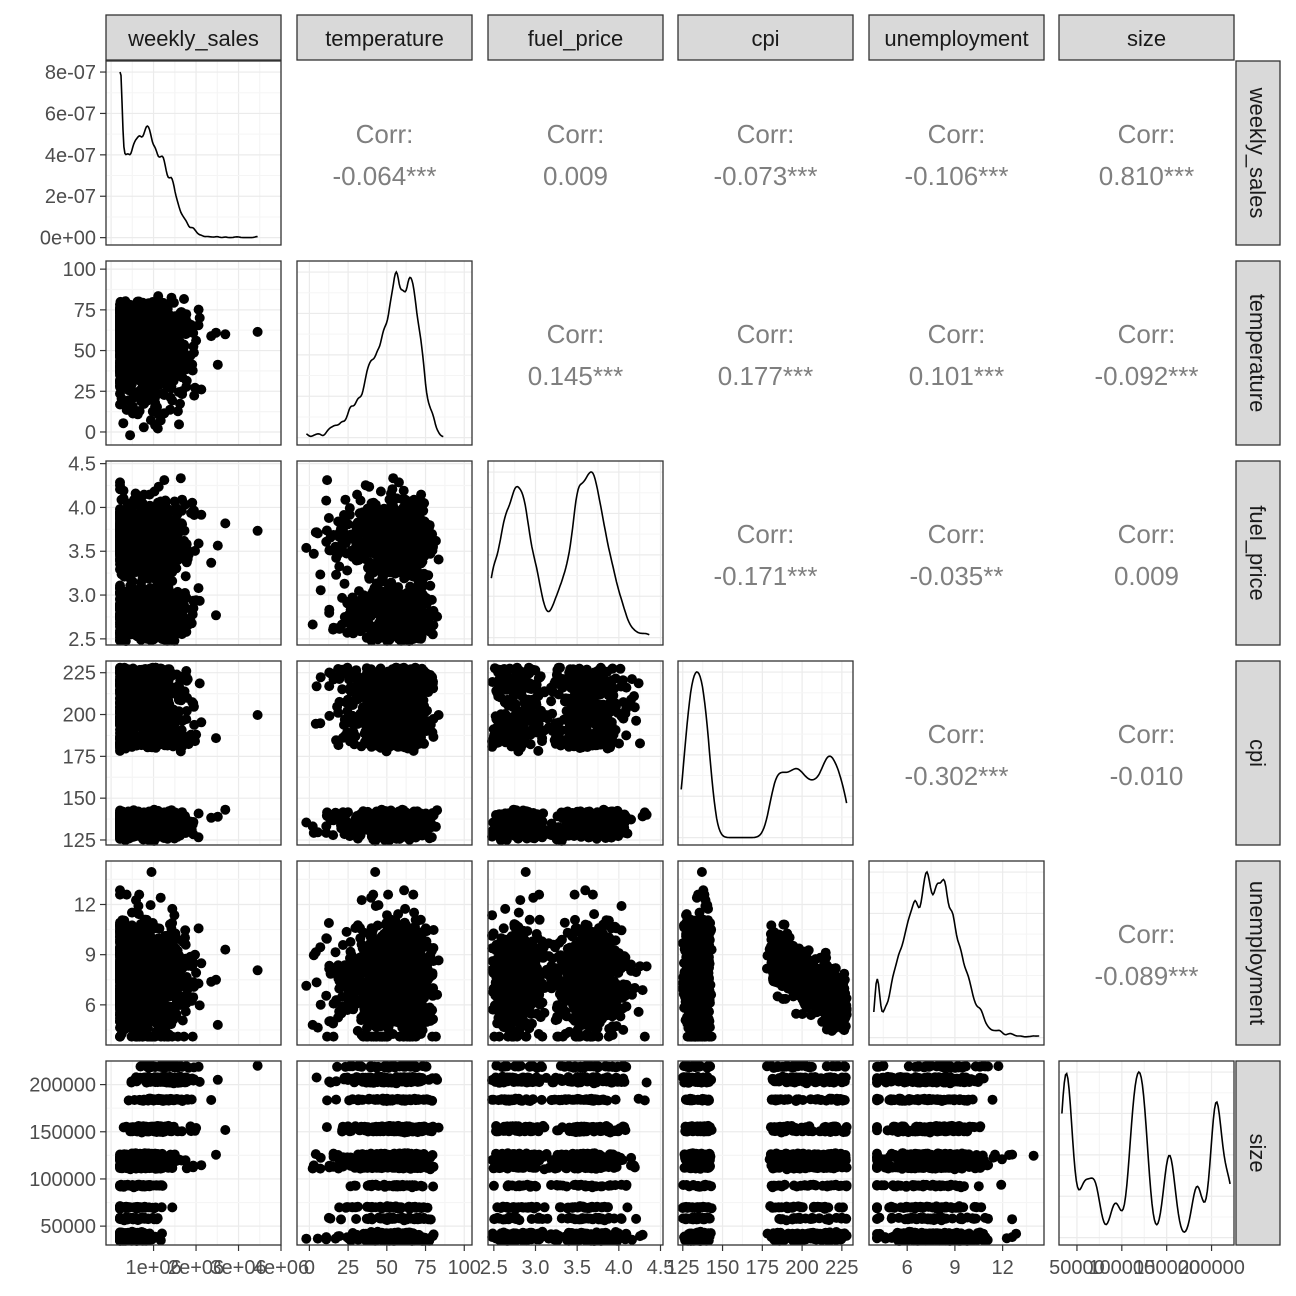  Describe the element at coordinates (1146, 355) in the screenshot. I see `panel-temperature-size: Corr:-0.092***` at that location.